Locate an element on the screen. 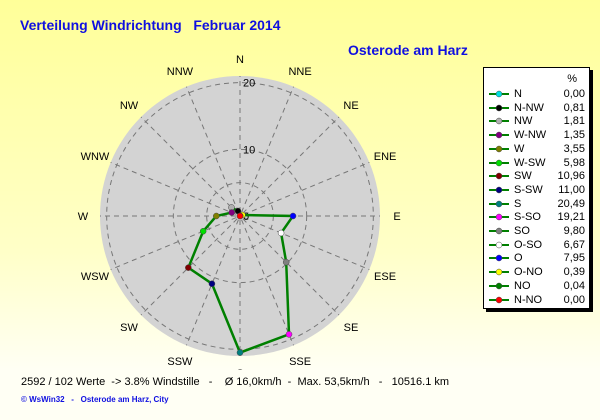 The width and height of the screenshot is (600, 420). direction-label: SSE is located at coordinates (300, 362).